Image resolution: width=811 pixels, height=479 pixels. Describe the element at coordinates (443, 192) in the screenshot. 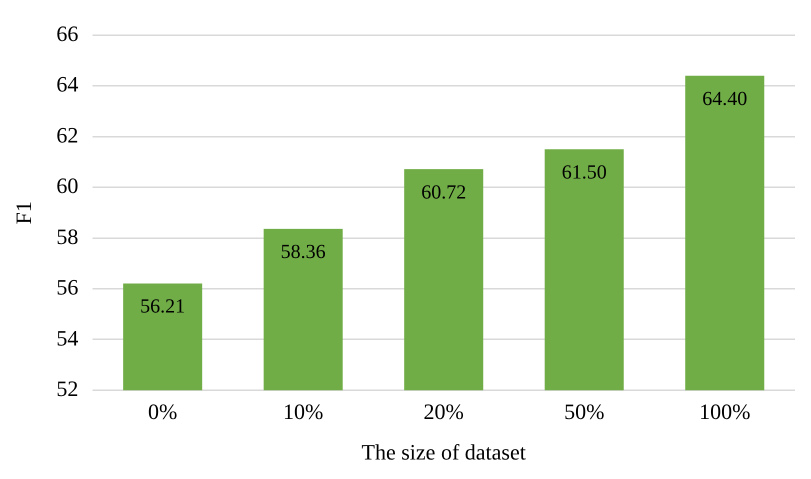

I see `data-label: 60.72` at that location.